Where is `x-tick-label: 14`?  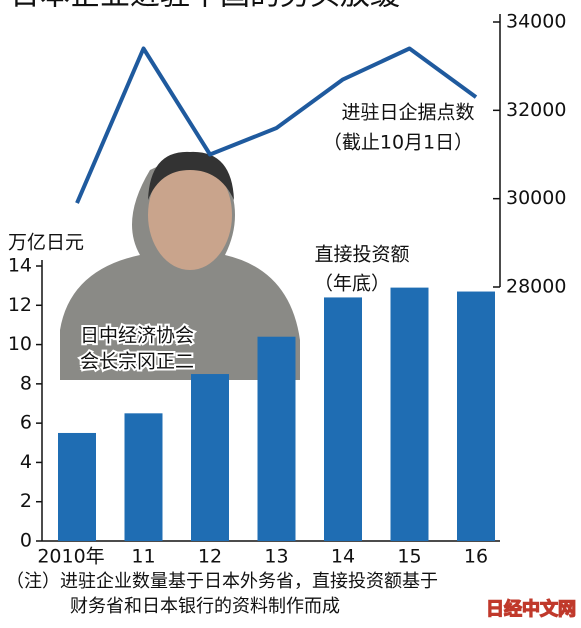 x-tick-label: 14 is located at coordinates (343, 557).